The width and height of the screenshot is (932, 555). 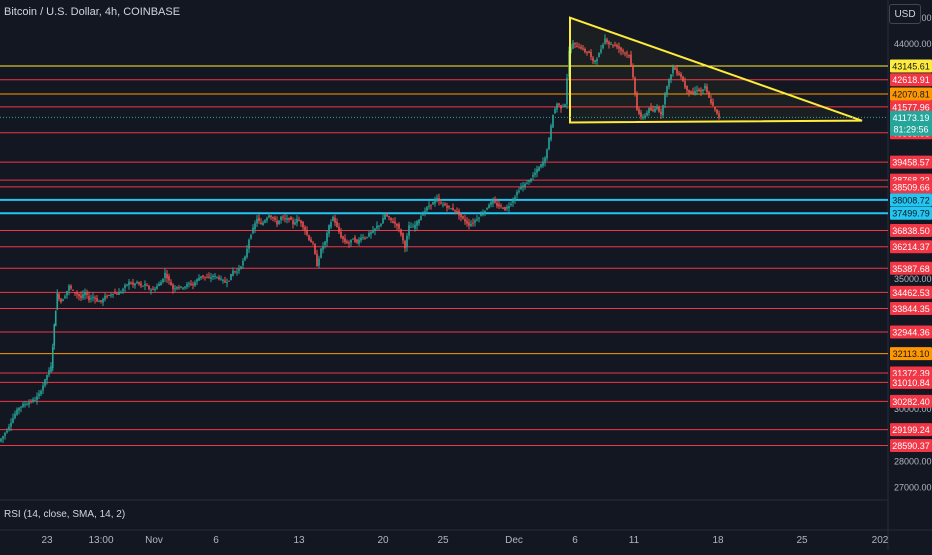 I want to click on x-tick-label: 202, so click(x=880, y=540).